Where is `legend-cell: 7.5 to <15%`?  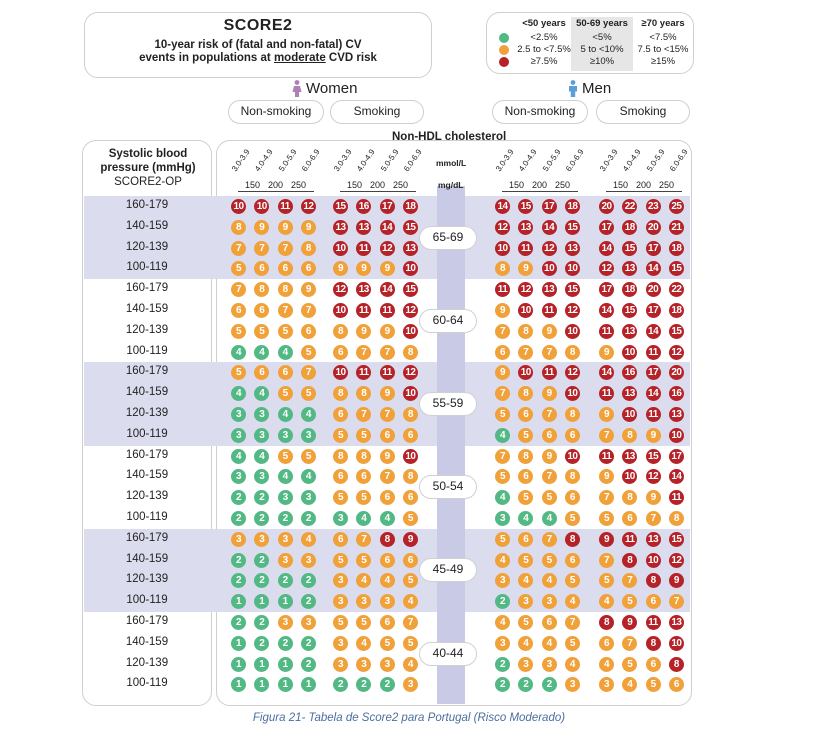
legend-cell: 7.5 to <15% is located at coordinates (663, 49).